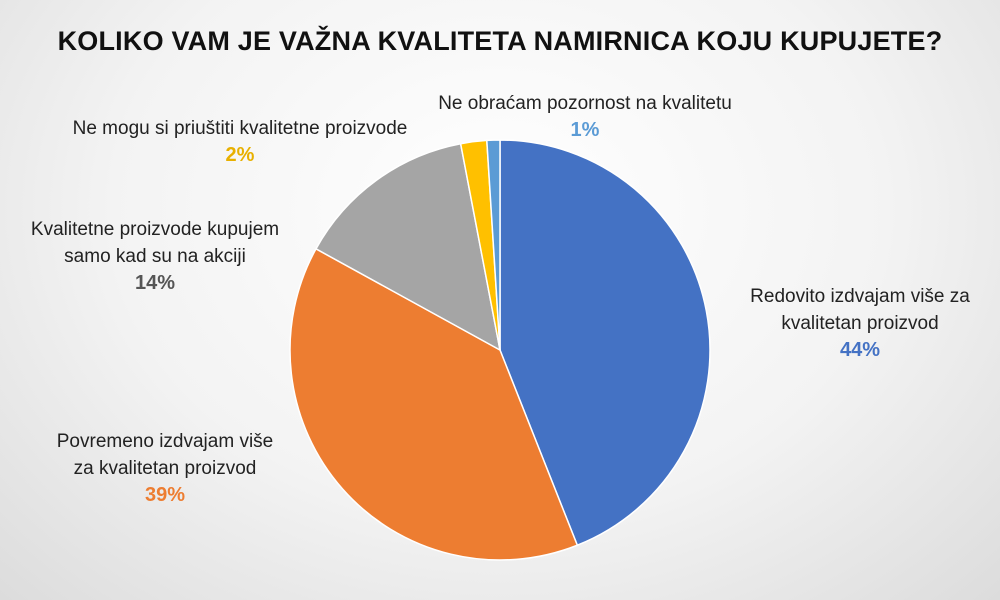  What do you see at coordinates (165, 495) in the screenshot?
I see `percent-label: 39%` at bounding box center [165, 495].